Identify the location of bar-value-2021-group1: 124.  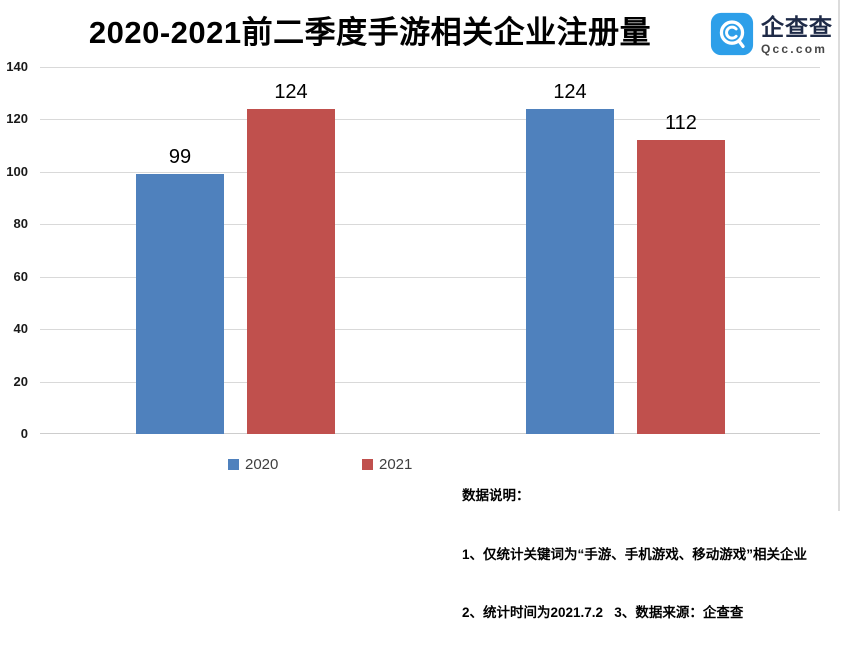
(291, 92).